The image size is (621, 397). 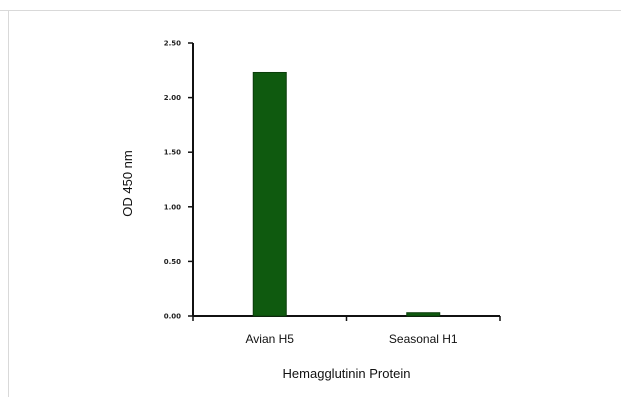 What do you see at coordinates (352, 339) in the screenshot?
I see `category-labels: Avian H5 Seasonal H1` at bounding box center [352, 339].